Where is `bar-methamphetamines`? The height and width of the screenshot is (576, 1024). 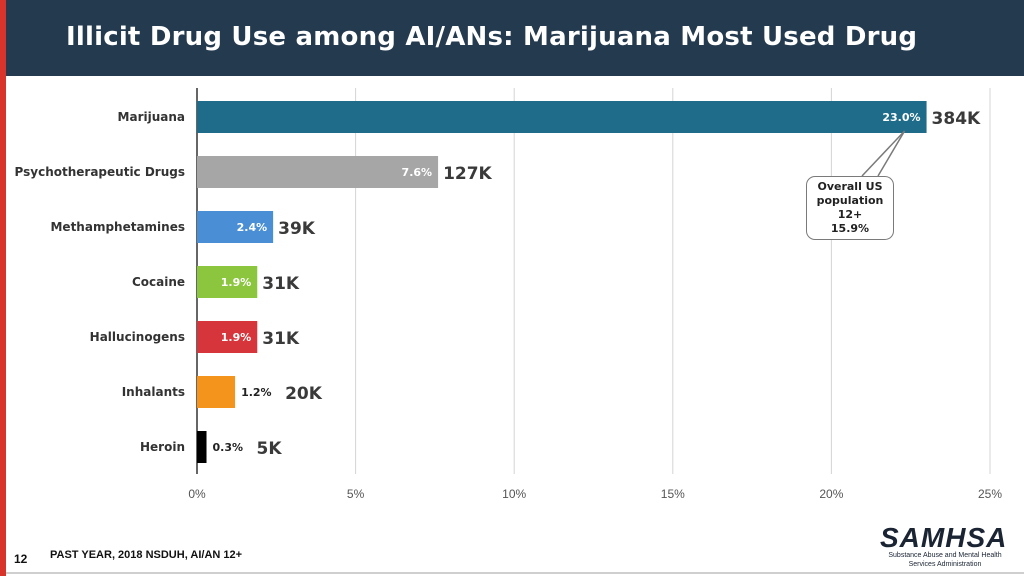 bar-methamphetamines is located at coordinates (235, 227).